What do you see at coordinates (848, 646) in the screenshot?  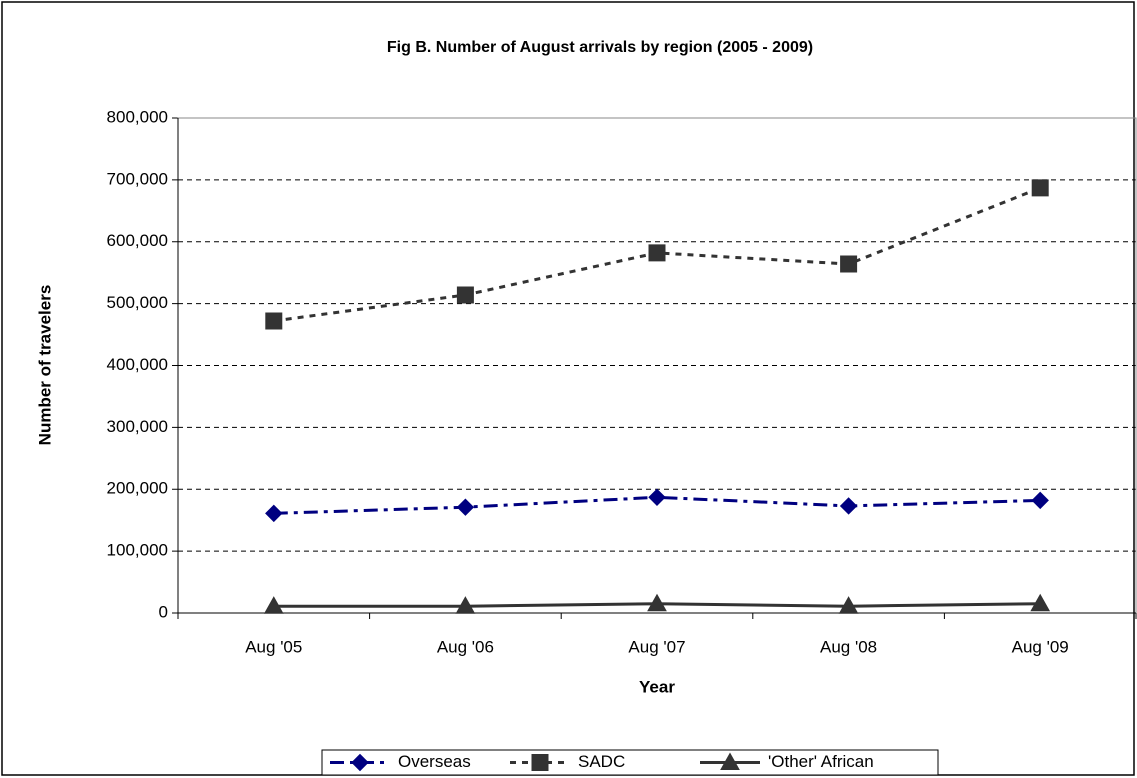 I see `x-tick-label: Aug '08` at bounding box center [848, 646].